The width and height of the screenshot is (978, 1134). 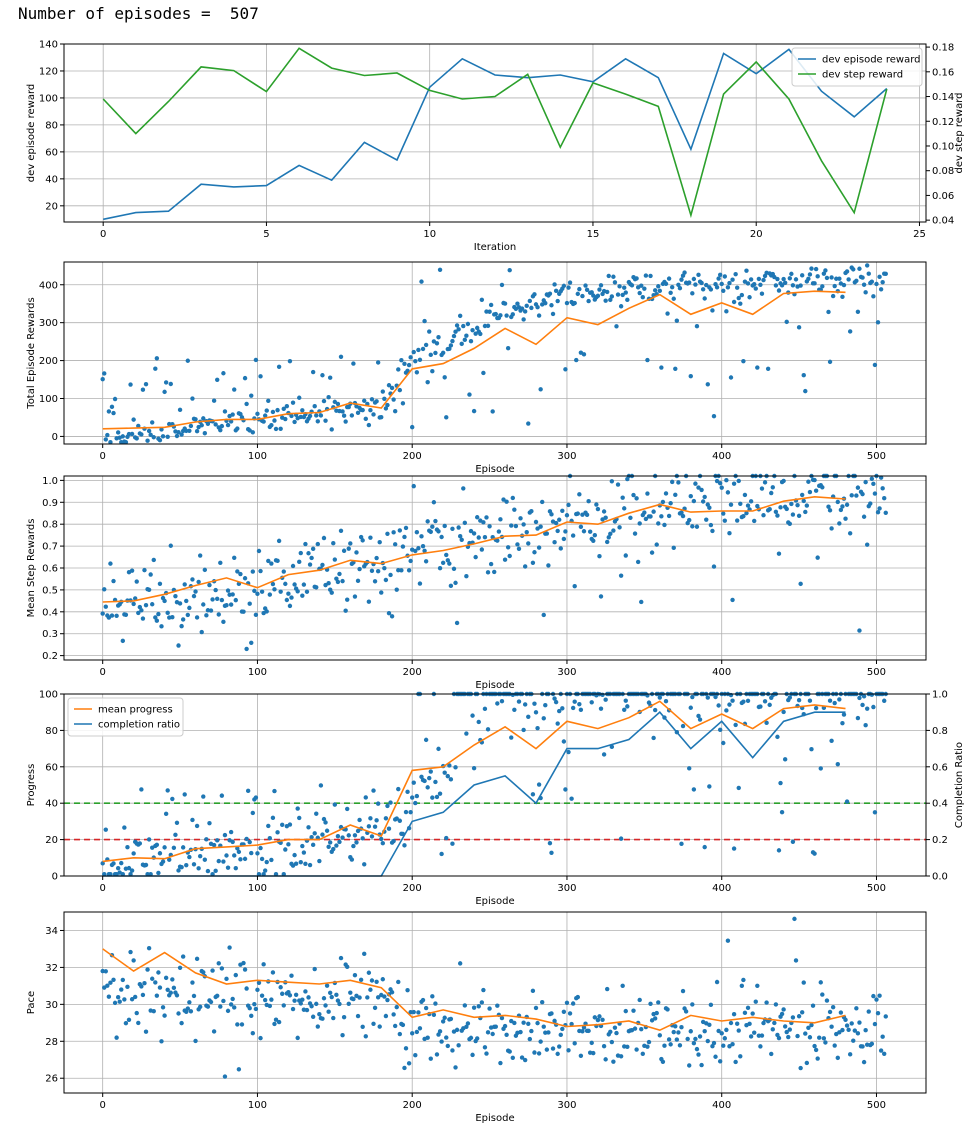 I want to click on x-tick-label: 300, so click(x=566, y=1105).